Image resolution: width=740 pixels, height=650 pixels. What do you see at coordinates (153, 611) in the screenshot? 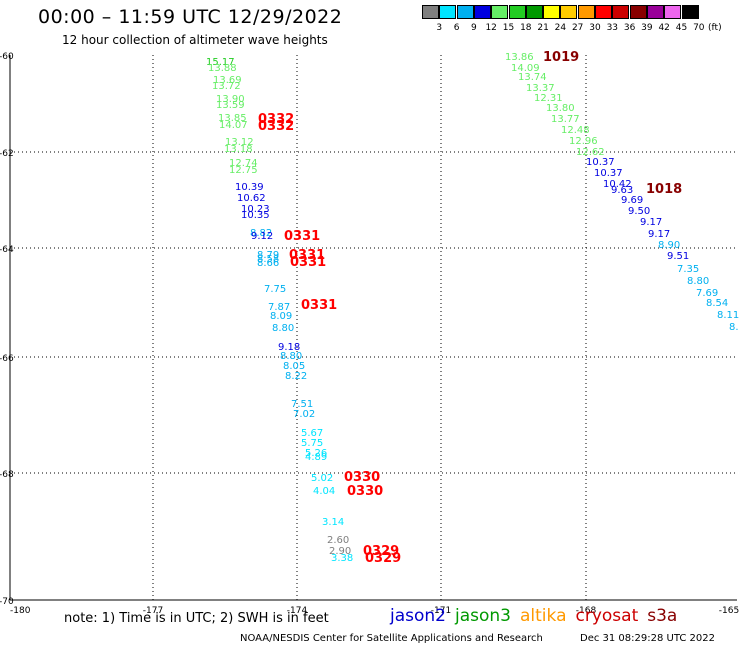
I see `x-tick-label: -177` at bounding box center [153, 611].